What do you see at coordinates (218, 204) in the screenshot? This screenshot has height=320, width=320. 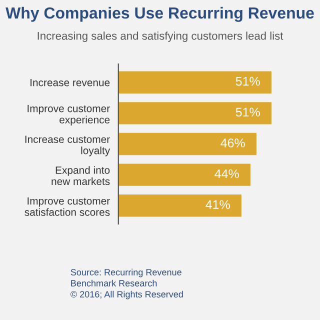 I see `data-label: 41%` at bounding box center [218, 204].